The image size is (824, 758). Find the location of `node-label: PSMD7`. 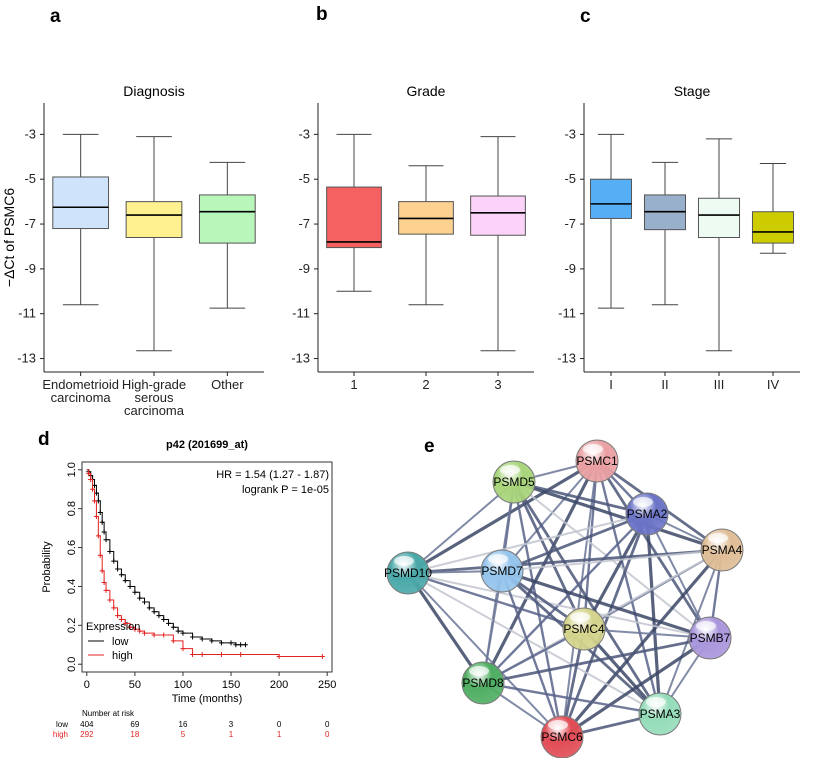

node-label: PSMD7 is located at coordinates (502, 571).